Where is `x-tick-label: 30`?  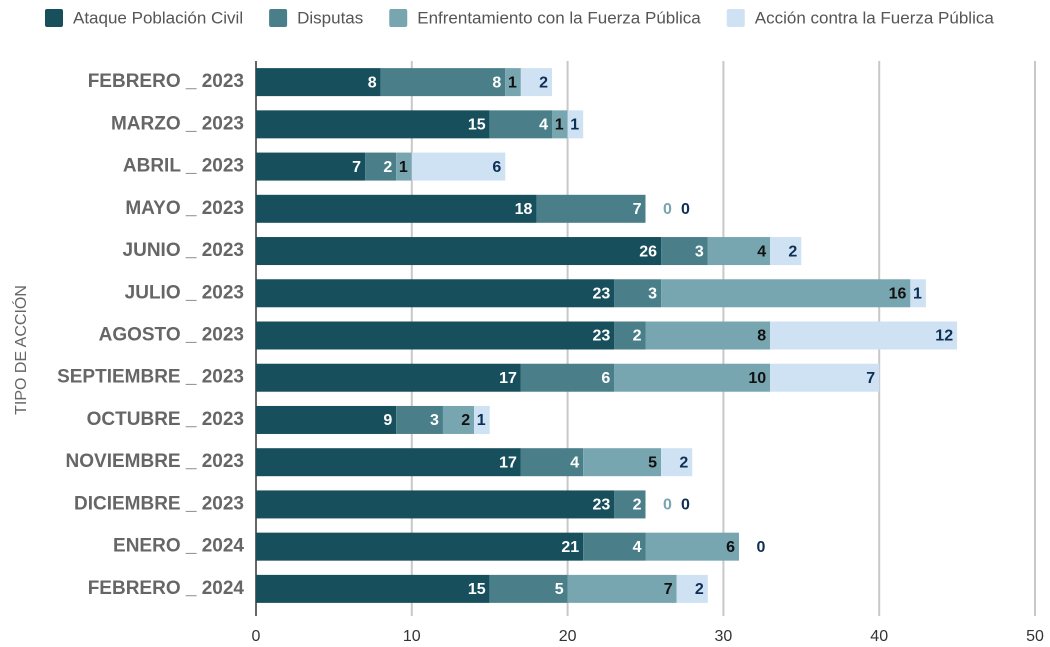 x-tick-label: 30 is located at coordinates (724, 636).